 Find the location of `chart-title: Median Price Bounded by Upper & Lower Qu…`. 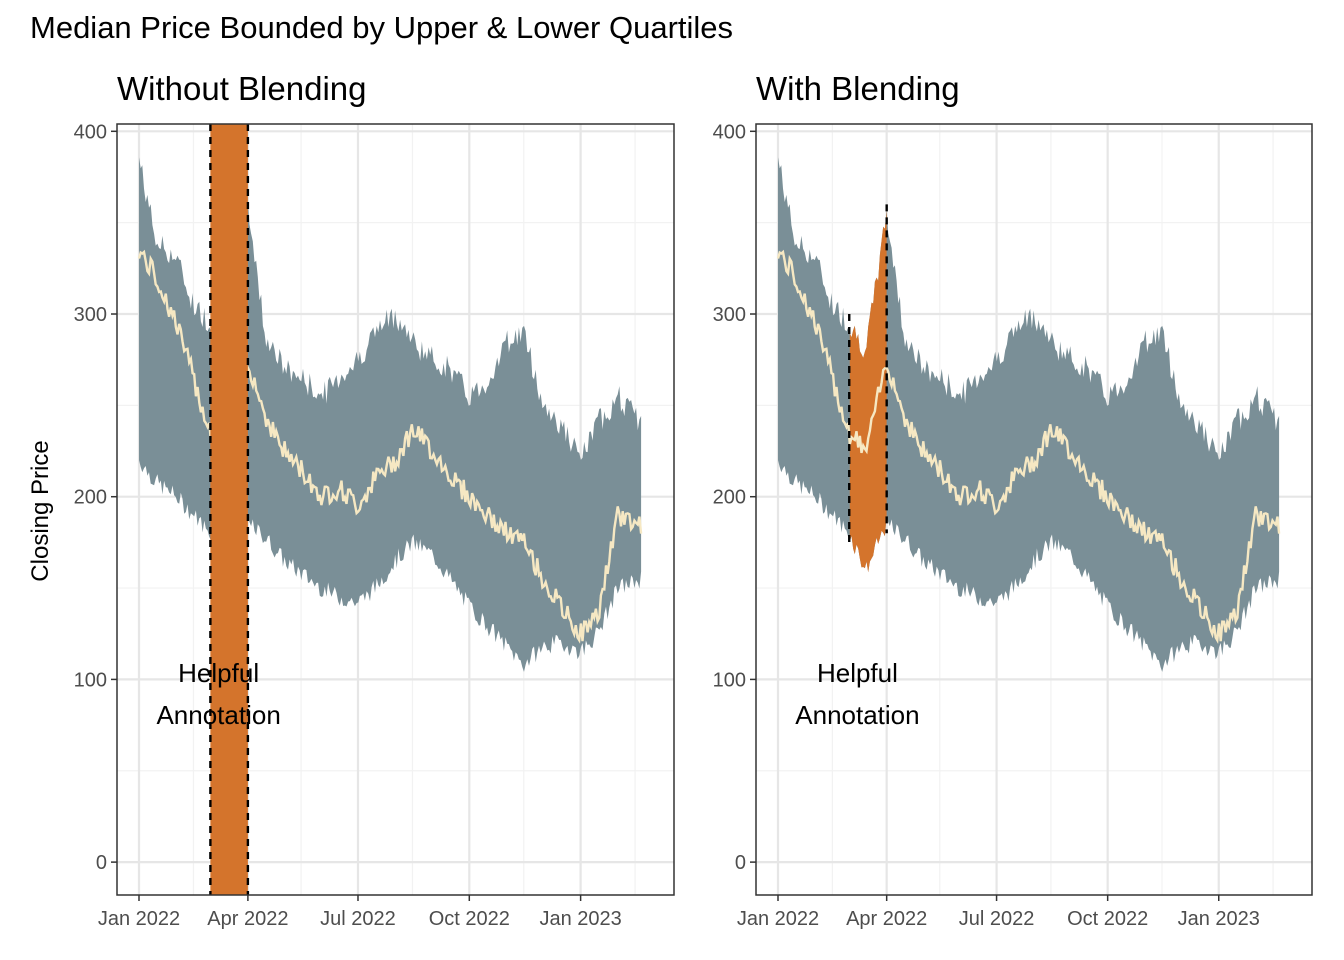

chart-title: Median Price Bounded by Upper & Lower Qu… is located at coordinates (381, 27).